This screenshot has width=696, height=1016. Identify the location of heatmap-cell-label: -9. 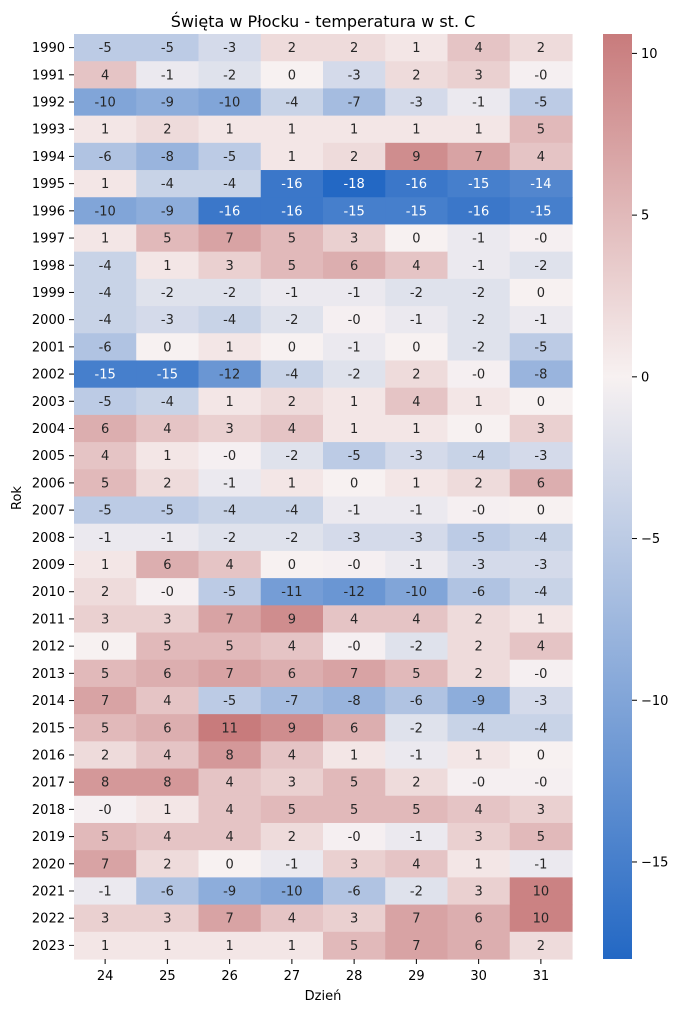
(229, 891).